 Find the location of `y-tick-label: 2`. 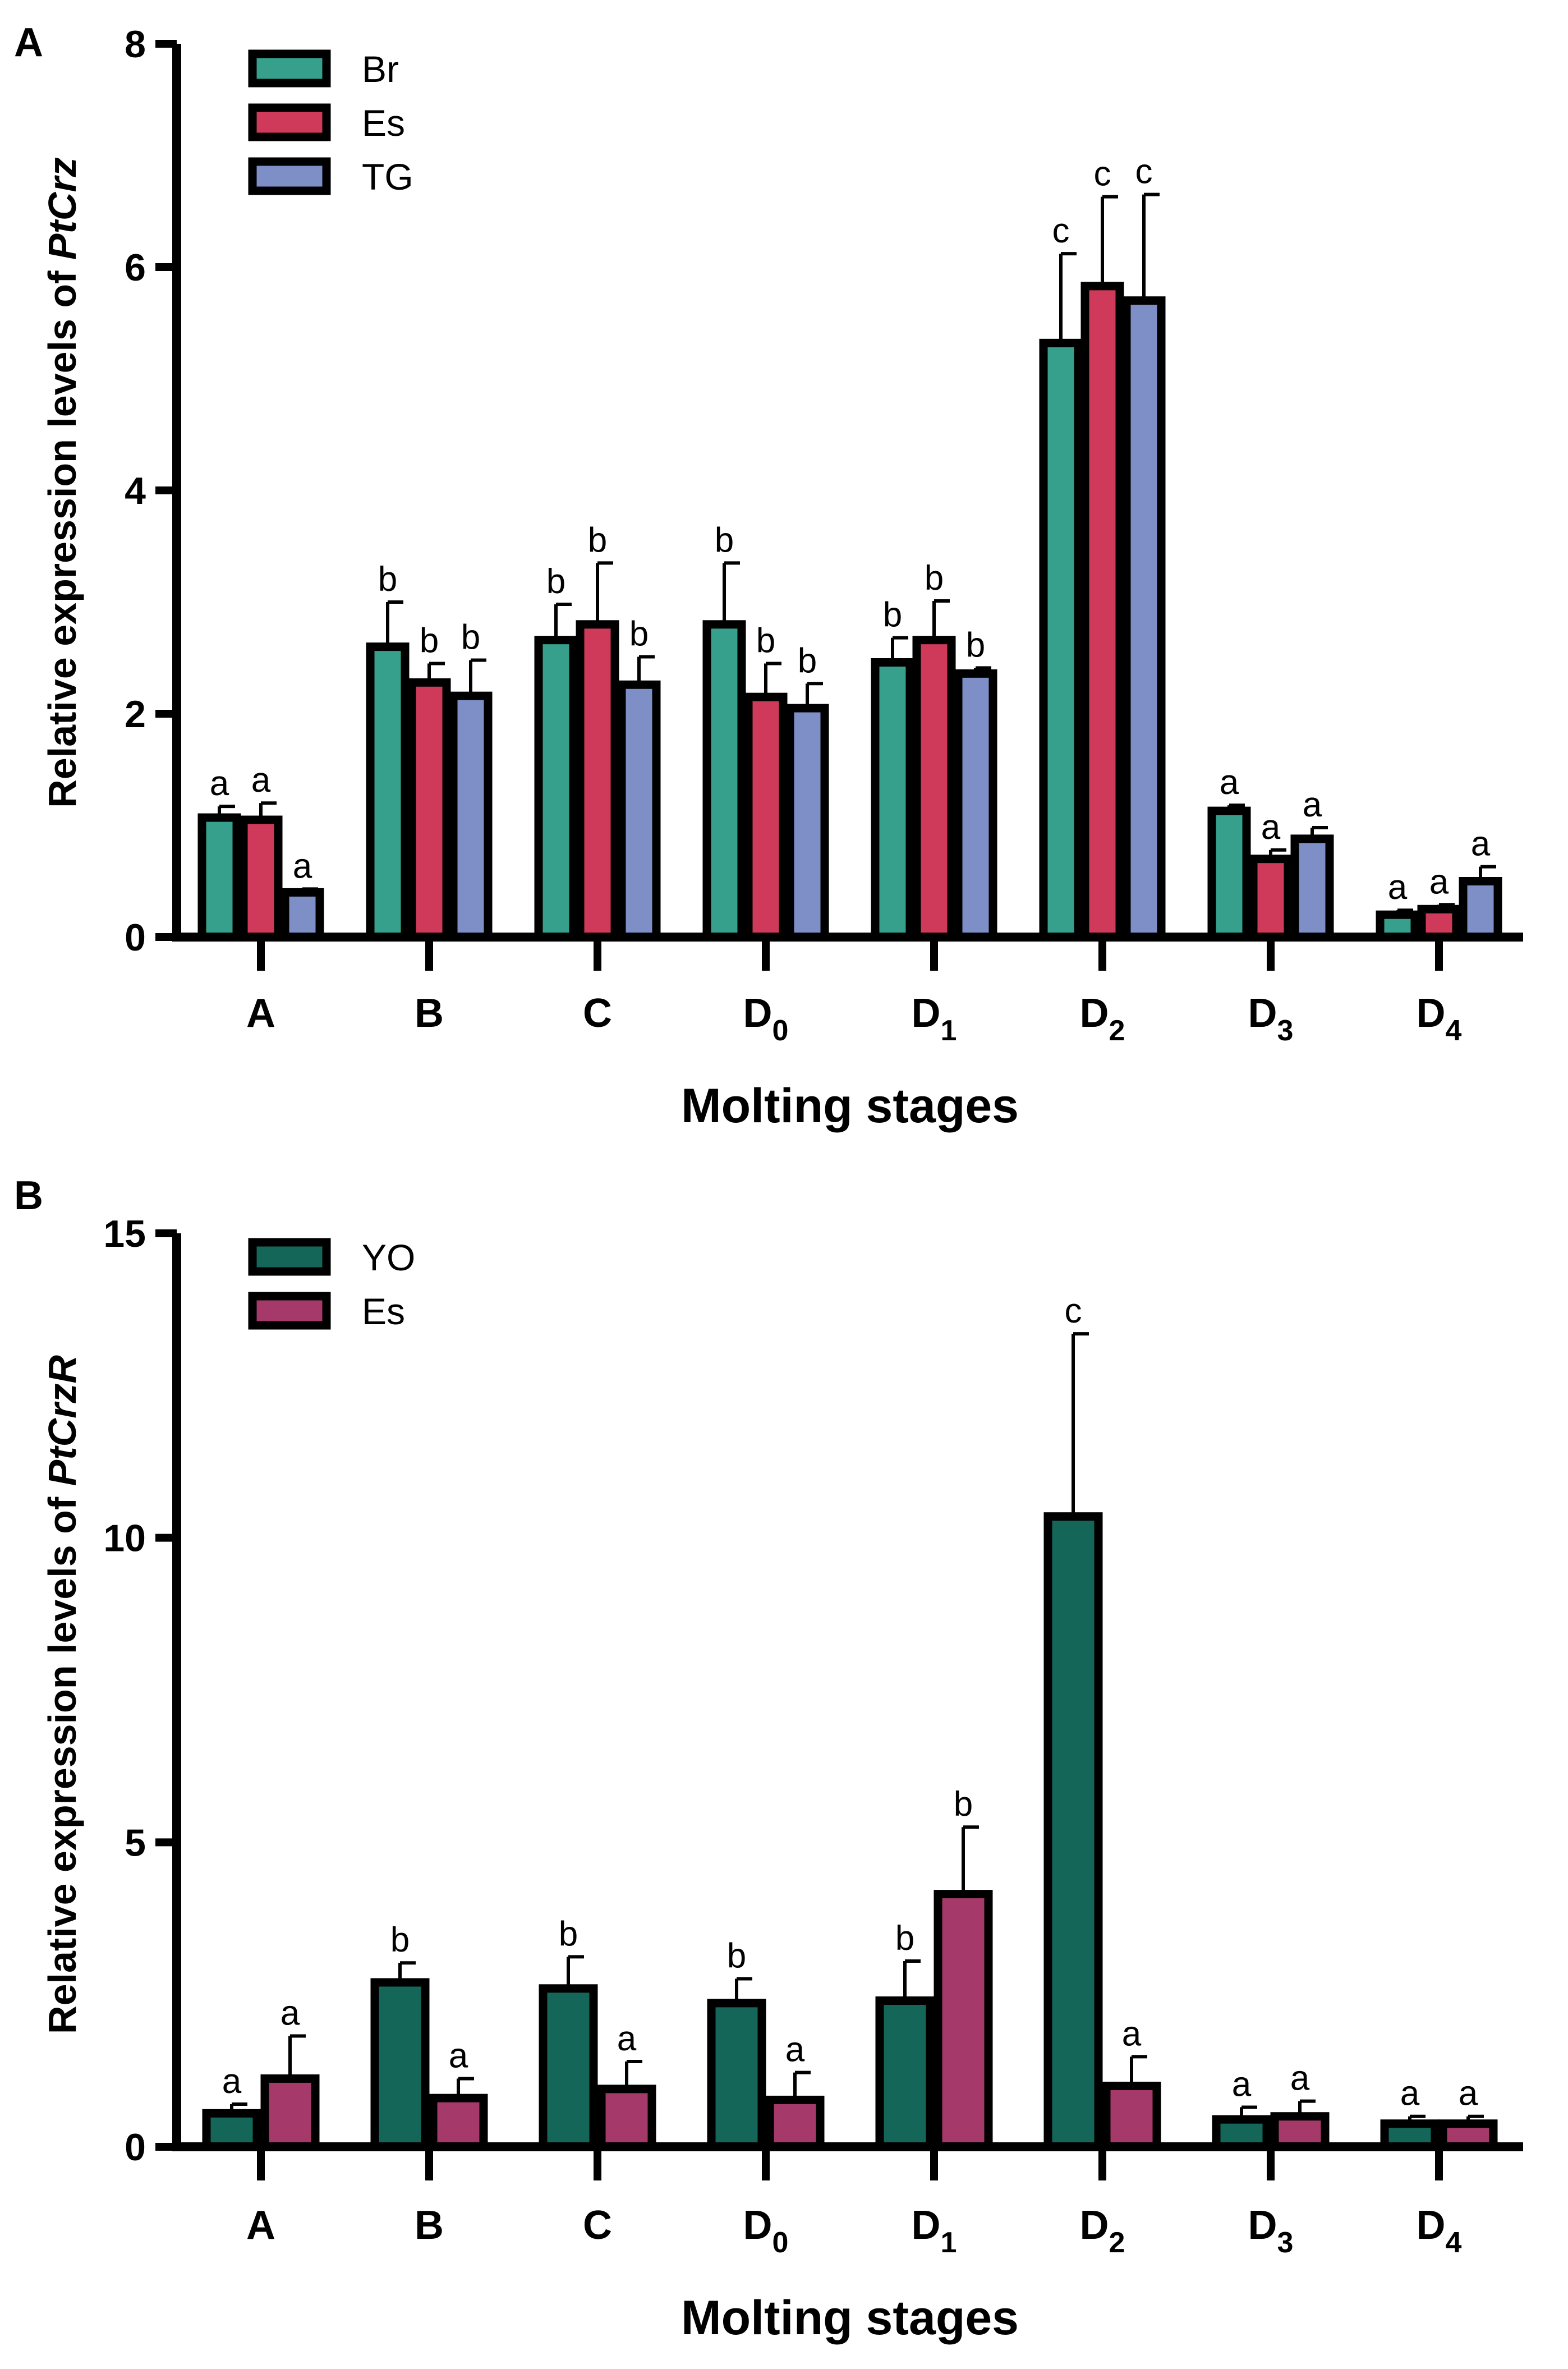

y-tick-label: 2 is located at coordinates (135, 714).